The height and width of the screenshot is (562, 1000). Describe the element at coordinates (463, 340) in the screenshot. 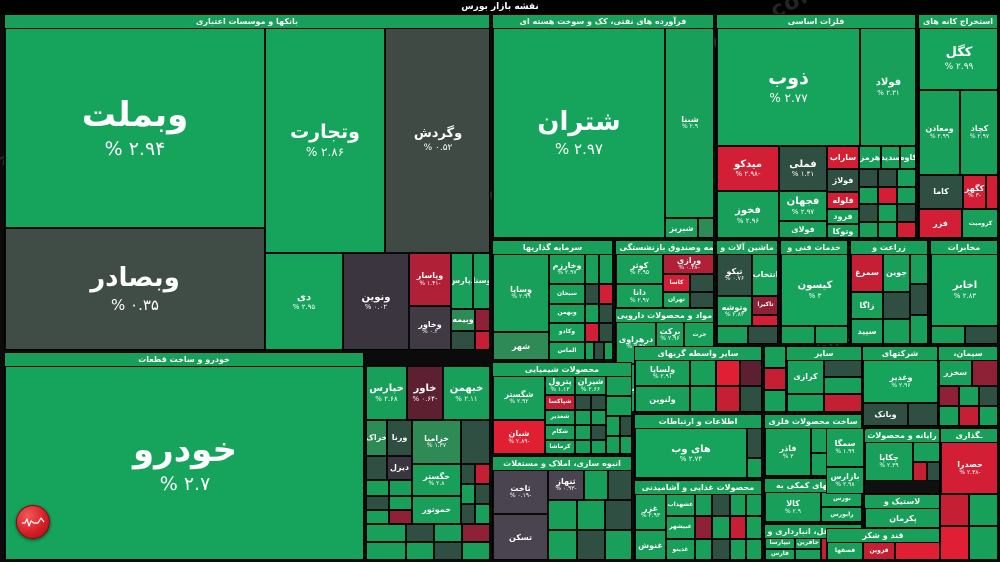

I see `tile-kado` at that location.